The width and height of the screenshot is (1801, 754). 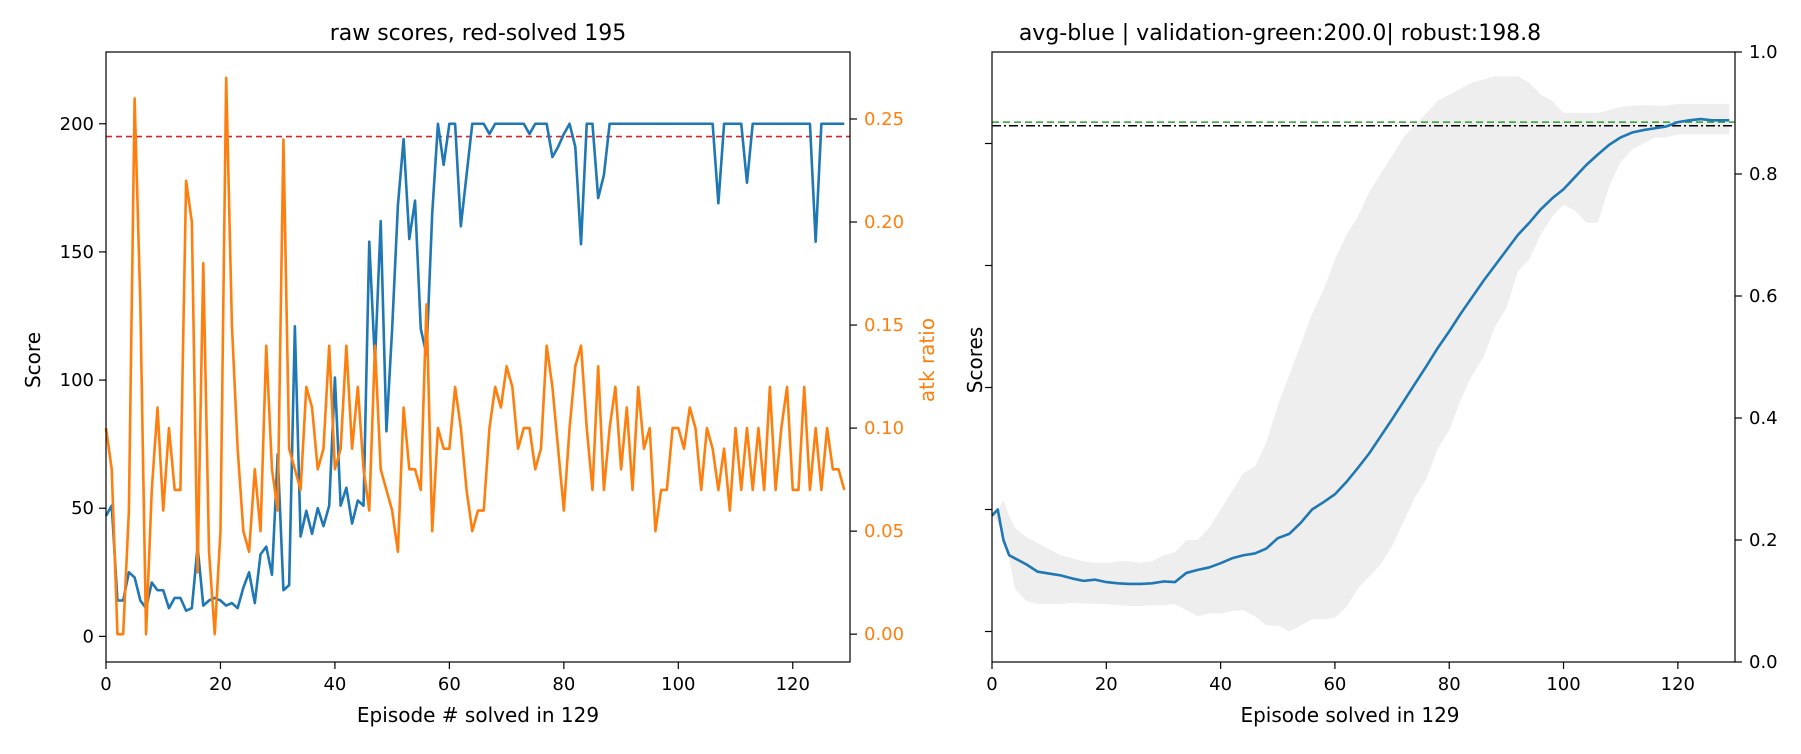 I want to click on left-y-axis-label: Score, so click(x=33, y=360).